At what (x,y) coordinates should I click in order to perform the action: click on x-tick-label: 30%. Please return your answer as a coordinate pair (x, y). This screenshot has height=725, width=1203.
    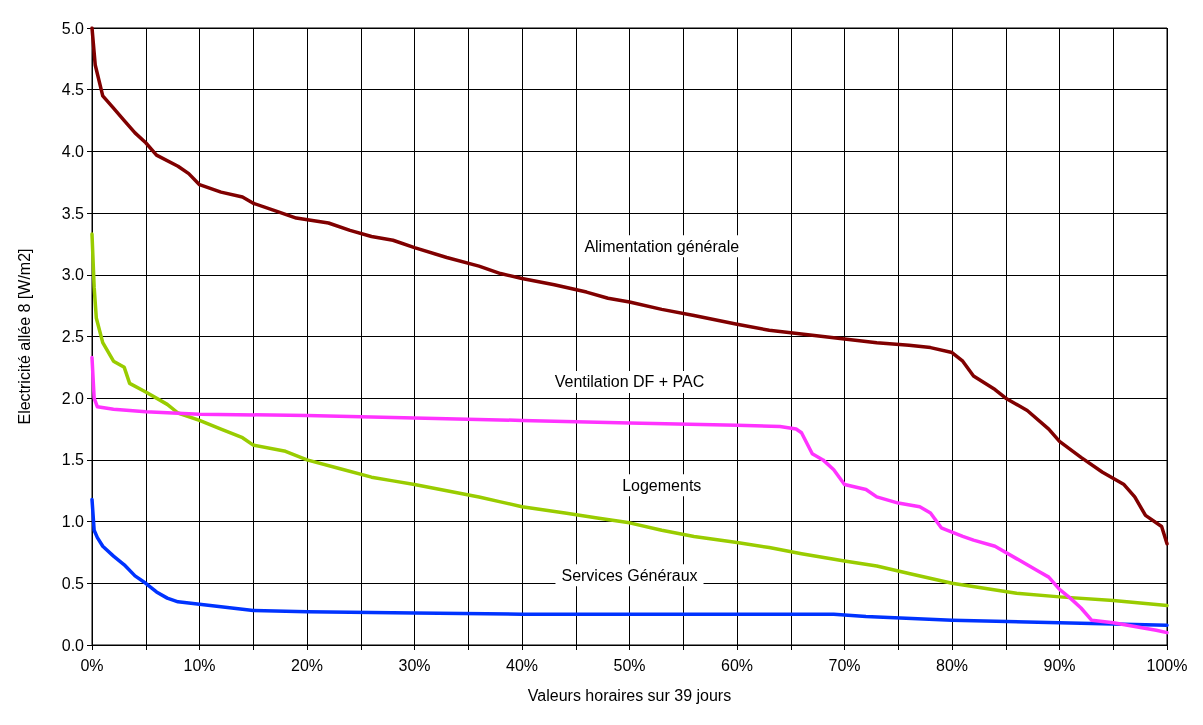
    Looking at the image, I should click on (414, 665).